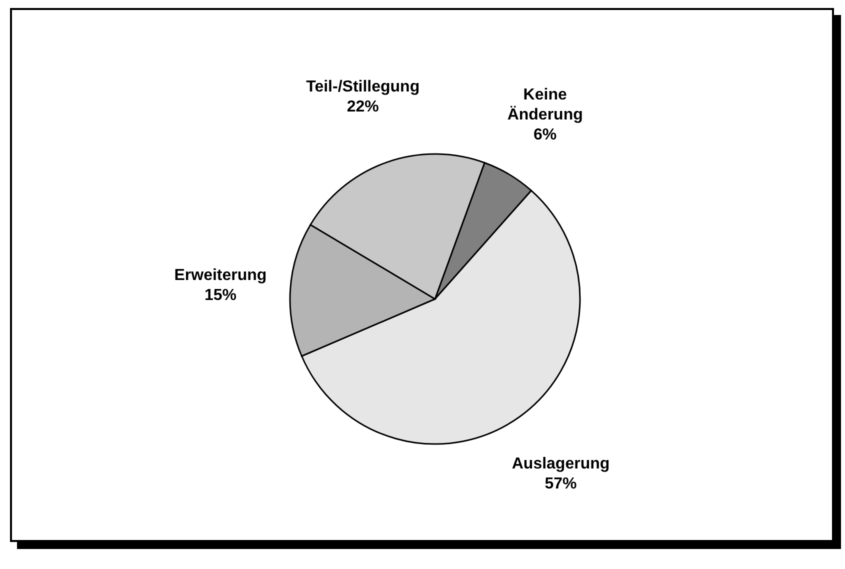 The image size is (845, 569). What do you see at coordinates (561, 463) in the screenshot?
I see `slice-label: Auslagerung` at bounding box center [561, 463].